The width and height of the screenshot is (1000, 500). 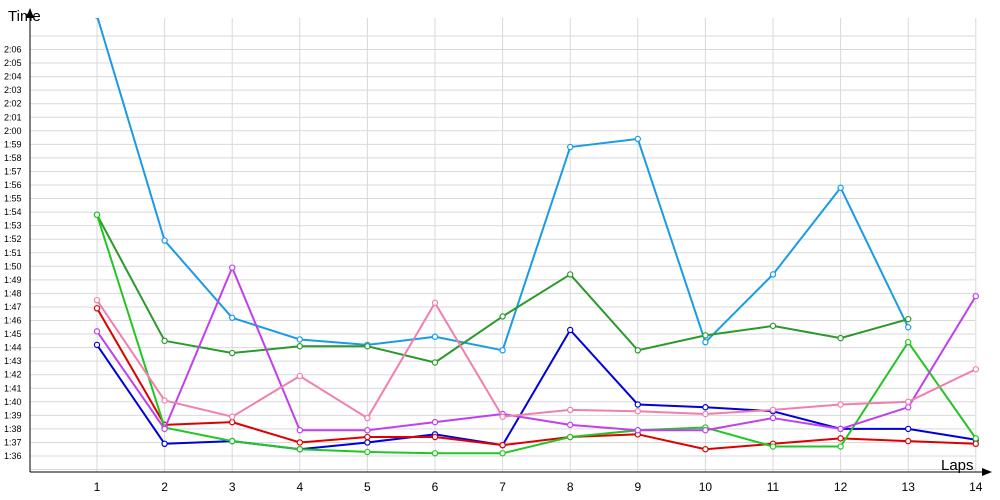 What do you see at coordinates (13, 131) in the screenshot?
I see `y-tick-label: 2:00` at bounding box center [13, 131].